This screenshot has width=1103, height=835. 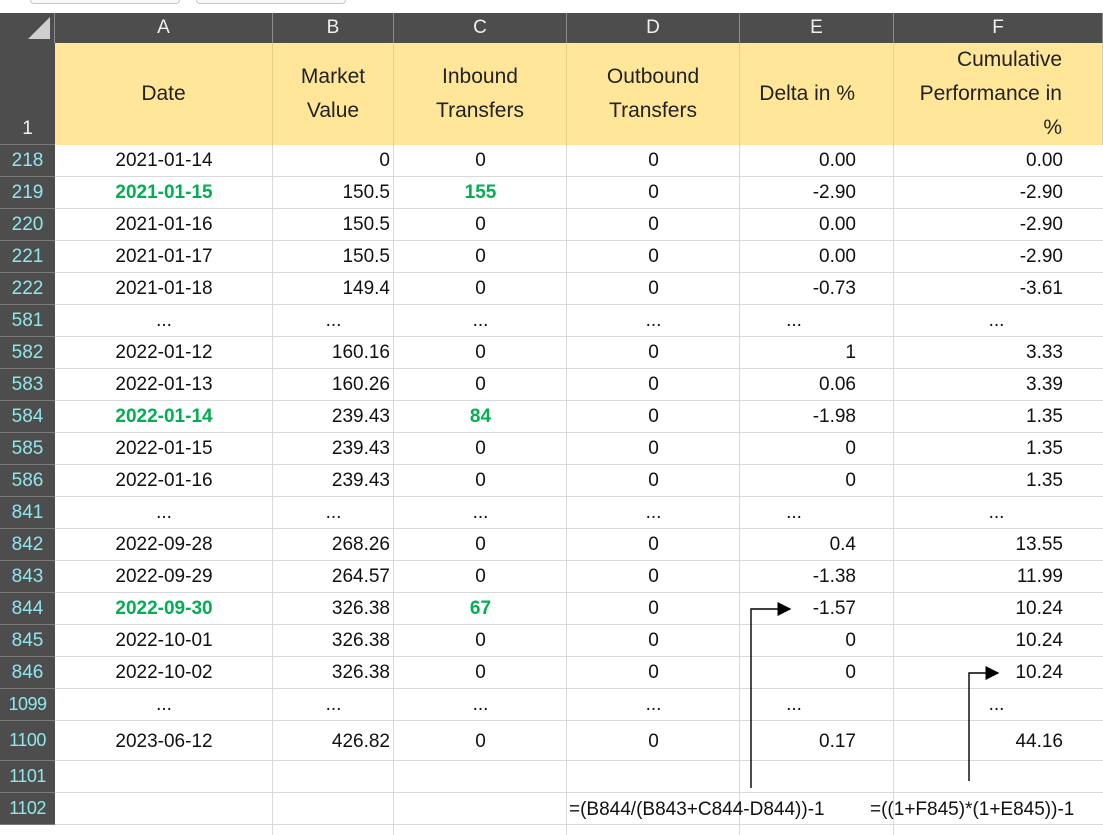 What do you see at coordinates (366, 256) in the screenshot?
I see `cell-market-value-221: 150.5` at bounding box center [366, 256].